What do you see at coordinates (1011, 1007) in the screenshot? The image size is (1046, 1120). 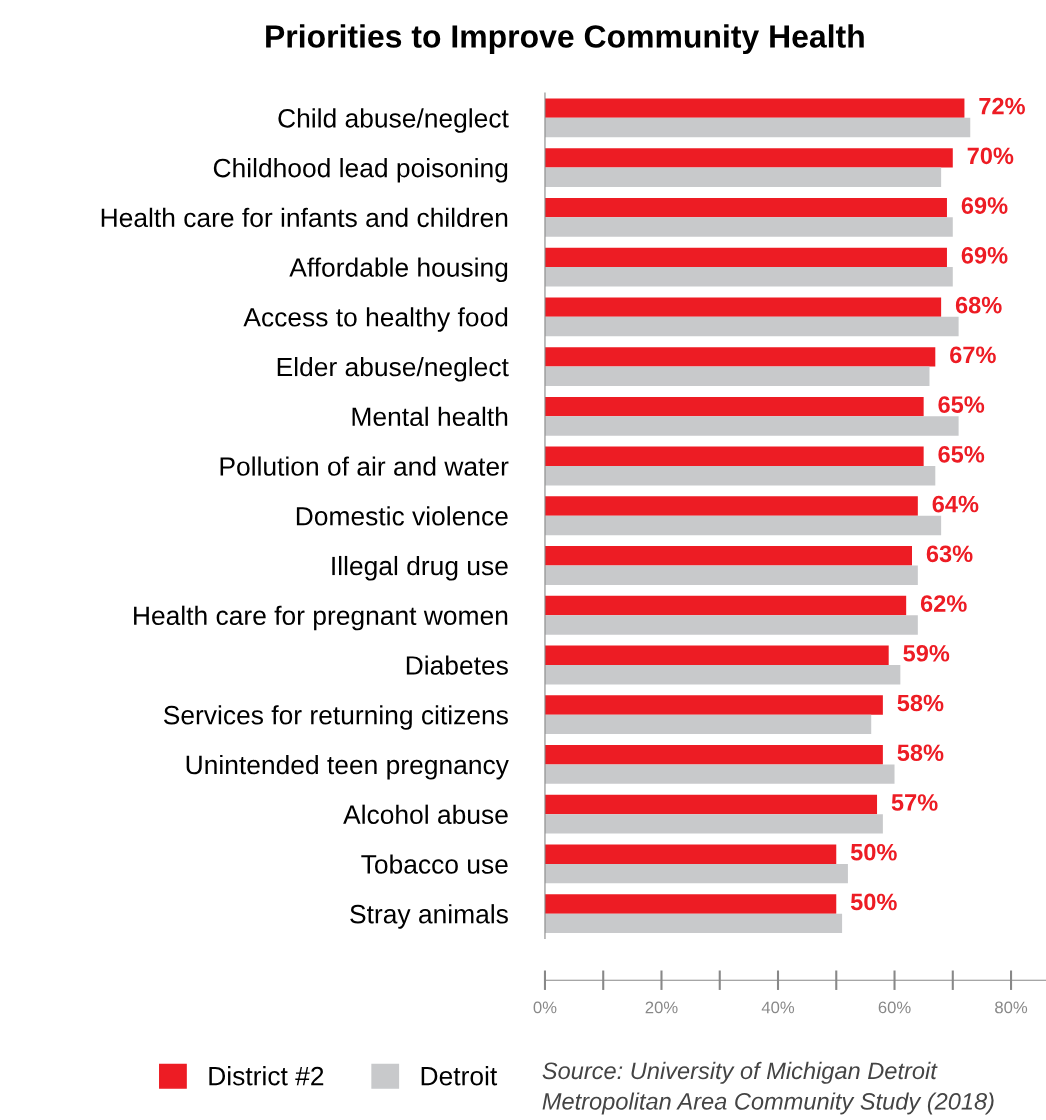 I see `x-tick-label: 80%` at bounding box center [1011, 1007].